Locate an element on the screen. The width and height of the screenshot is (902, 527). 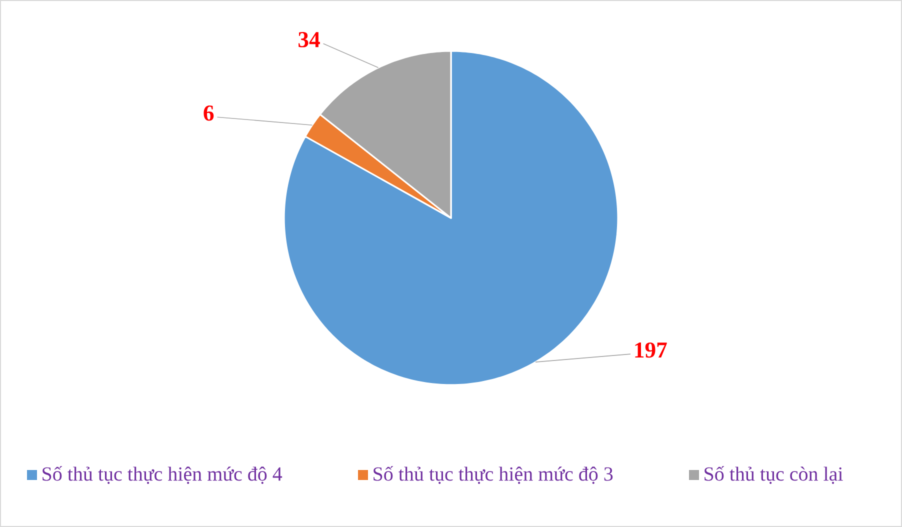
data-label: 6 is located at coordinates (209, 113).